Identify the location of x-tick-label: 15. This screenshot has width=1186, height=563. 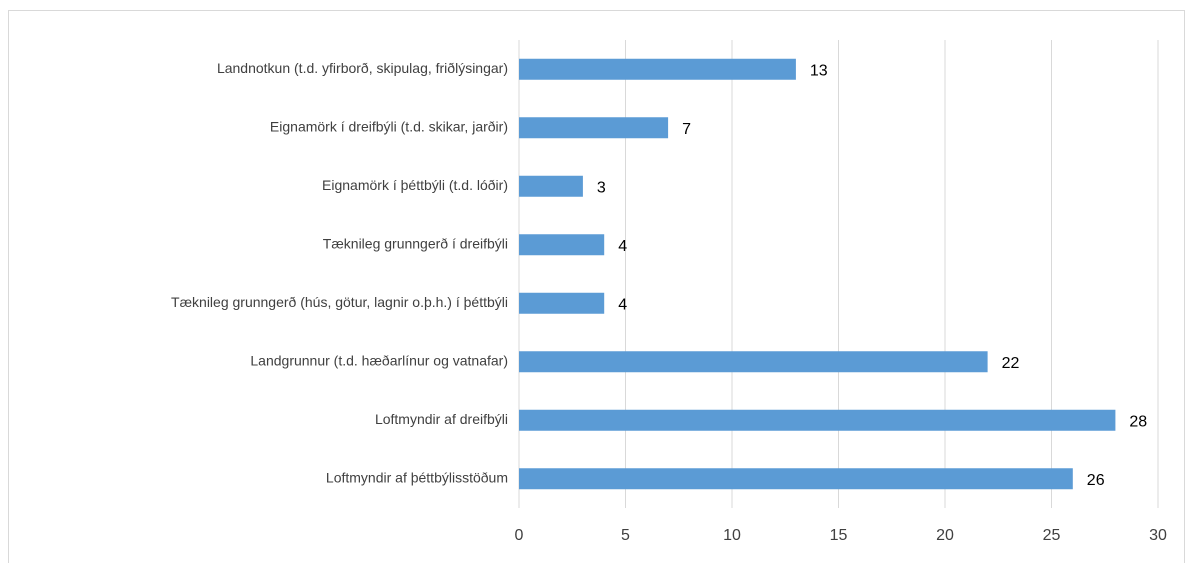
(839, 535).